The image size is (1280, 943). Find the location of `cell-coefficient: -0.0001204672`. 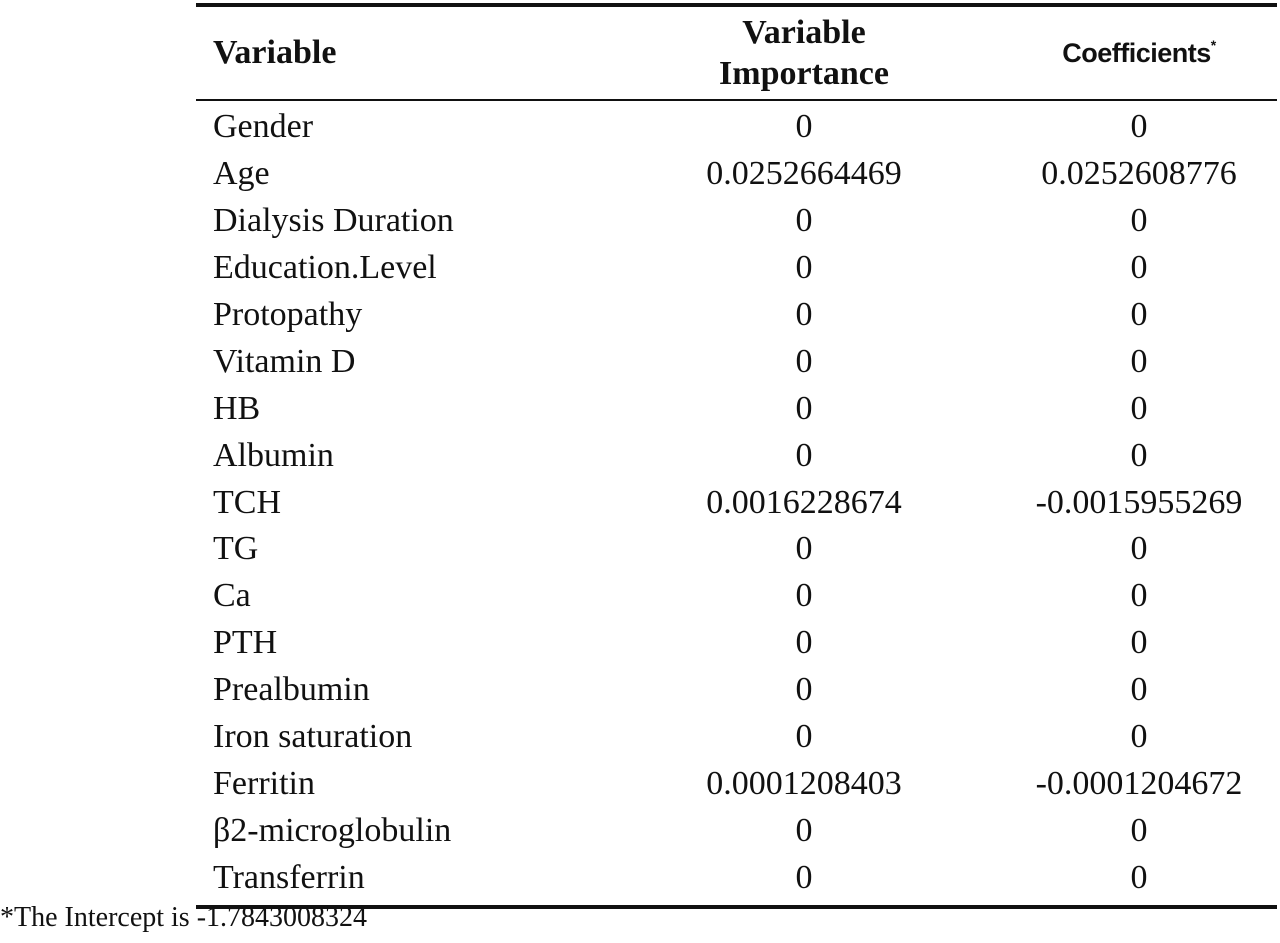

cell-coefficient: -0.0001204672 is located at coordinates (1139, 783).